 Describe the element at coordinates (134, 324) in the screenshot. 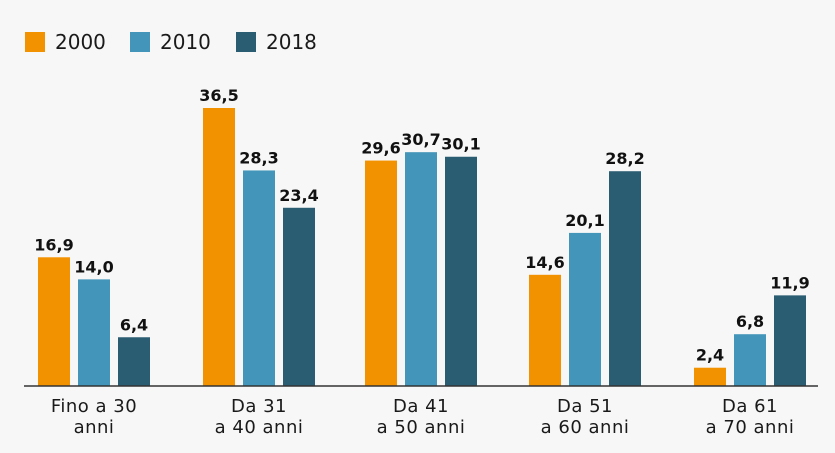

I see `data-label-2018-cat-0: 6,4` at that location.